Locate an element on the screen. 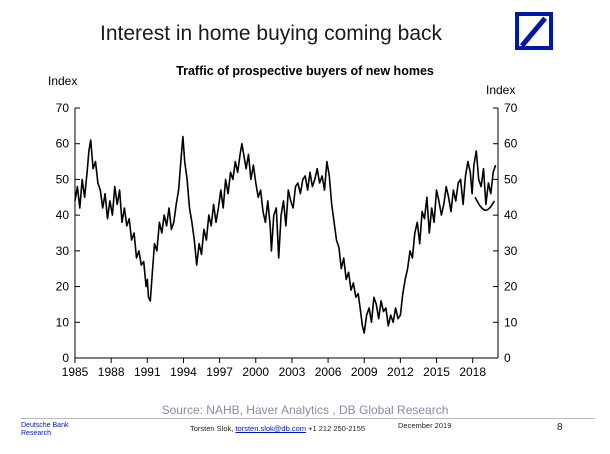 This screenshot has width=610, height=454. x-tick-label: 2000 is located at coordinates (255, 372).